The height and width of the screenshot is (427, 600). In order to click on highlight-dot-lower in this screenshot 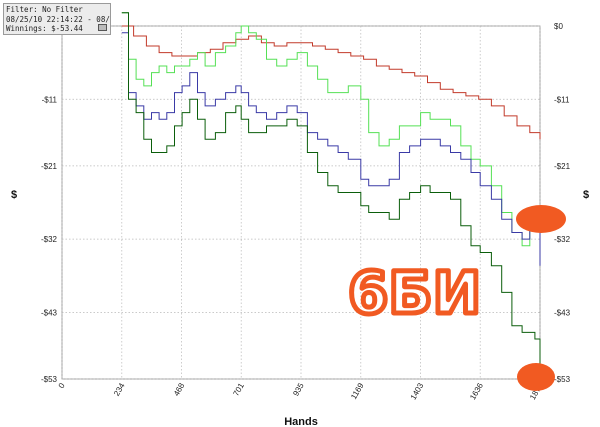, I will do `click(536, 377)`.